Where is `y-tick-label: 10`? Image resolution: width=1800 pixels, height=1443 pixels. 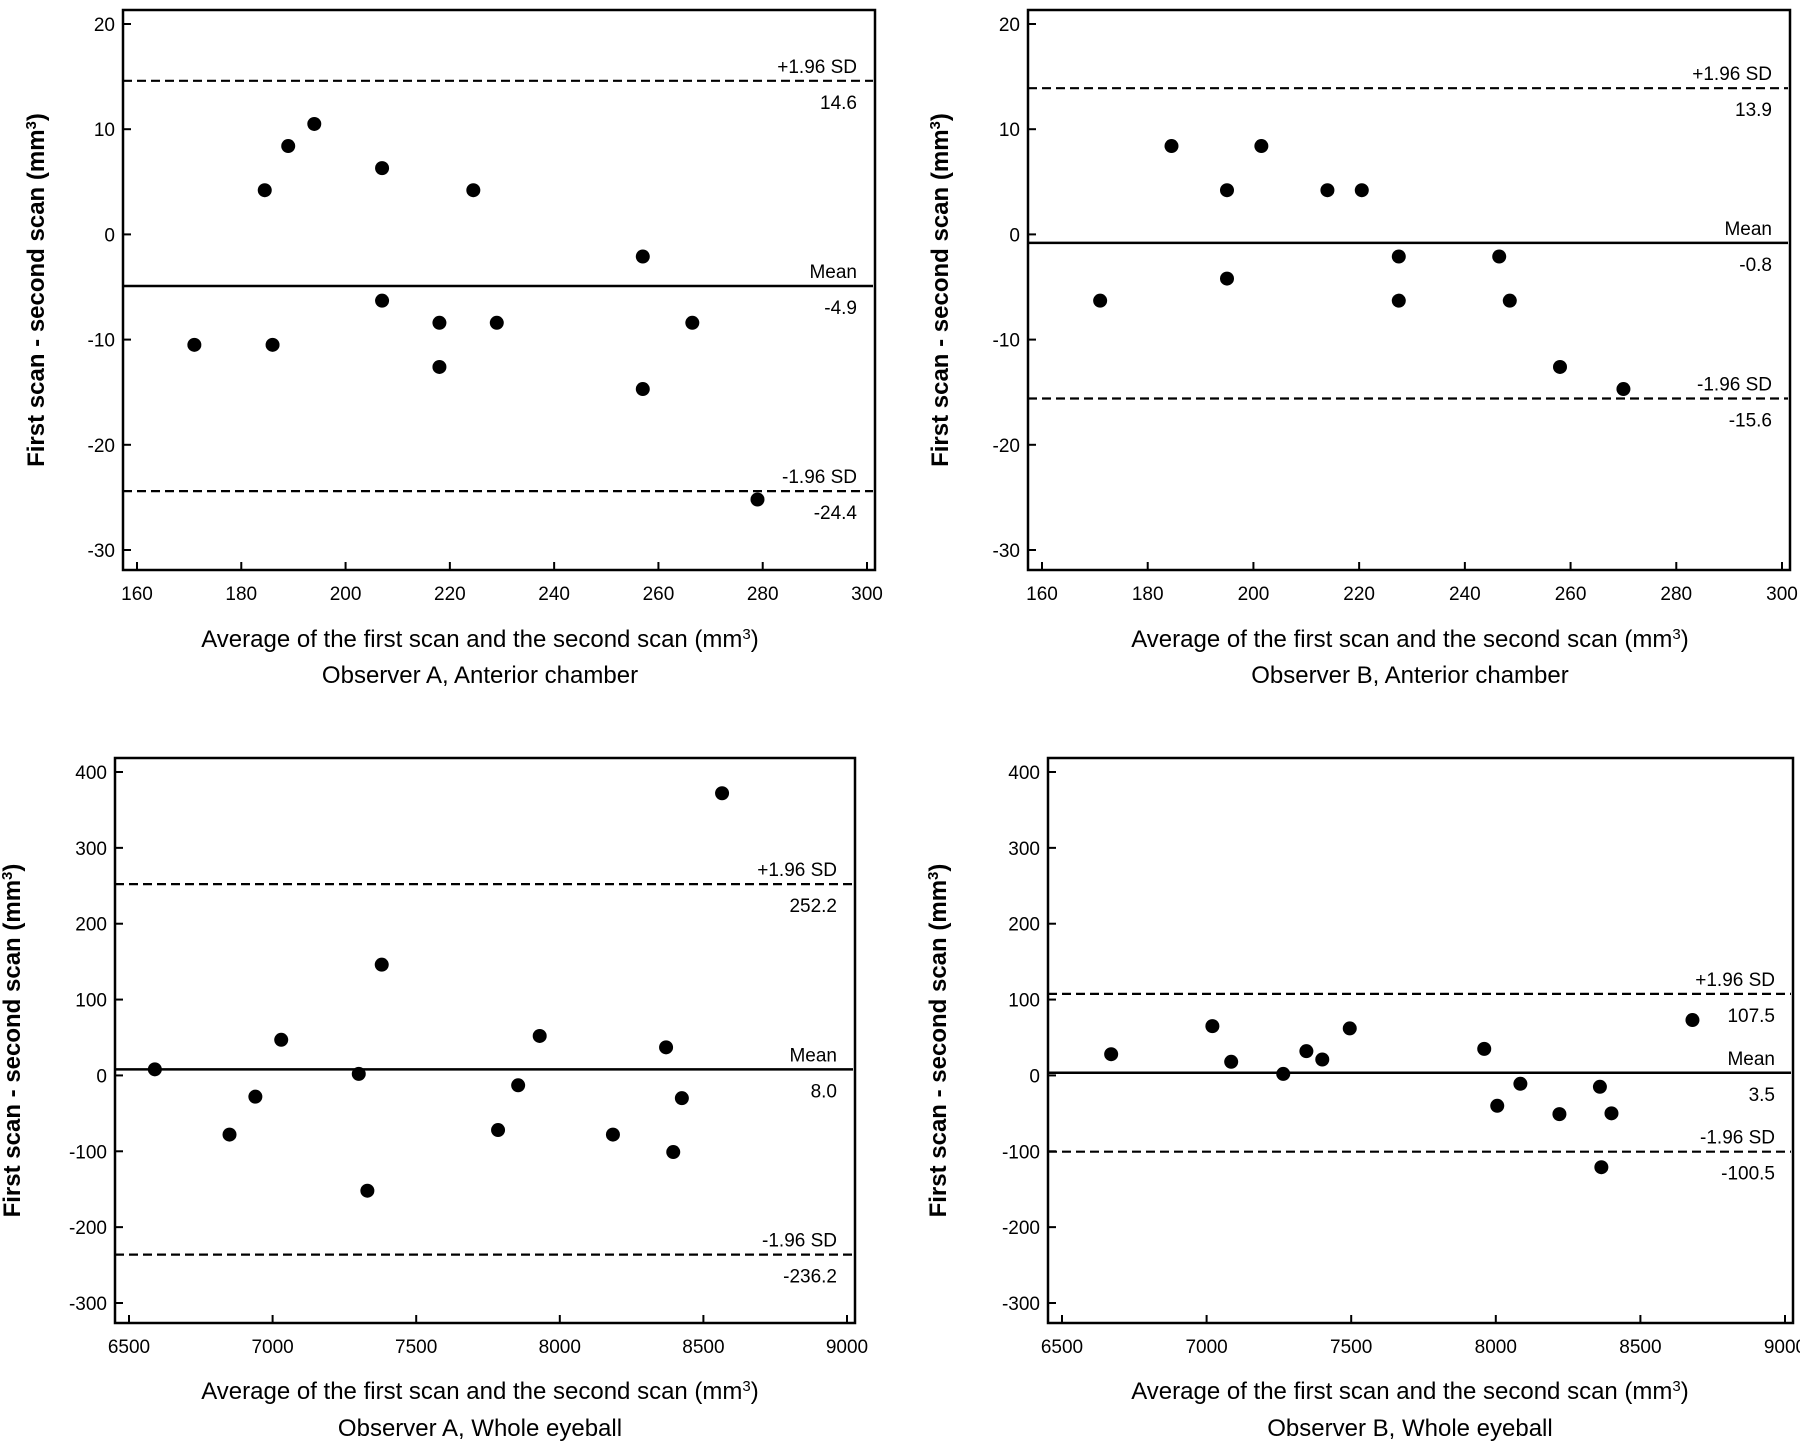 y-tick-label: 10 is located at coordinates (104, 130).